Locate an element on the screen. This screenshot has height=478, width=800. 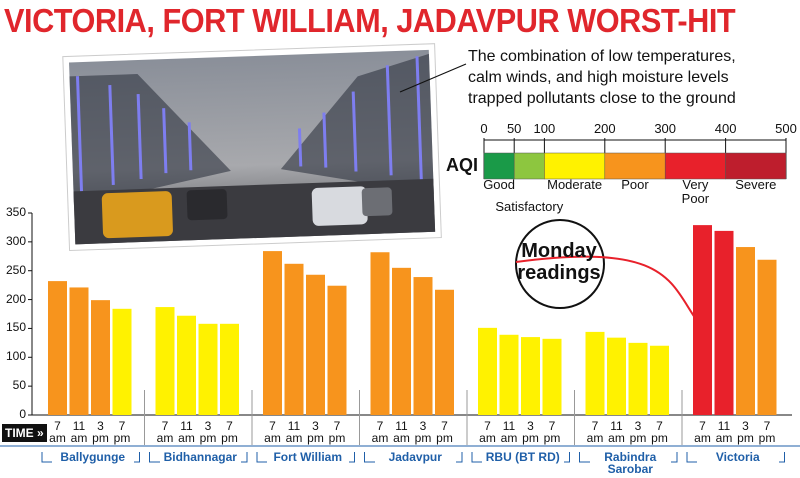
annotation-line: calm winds, and high moisture levels is located at coordinates (598, 77).